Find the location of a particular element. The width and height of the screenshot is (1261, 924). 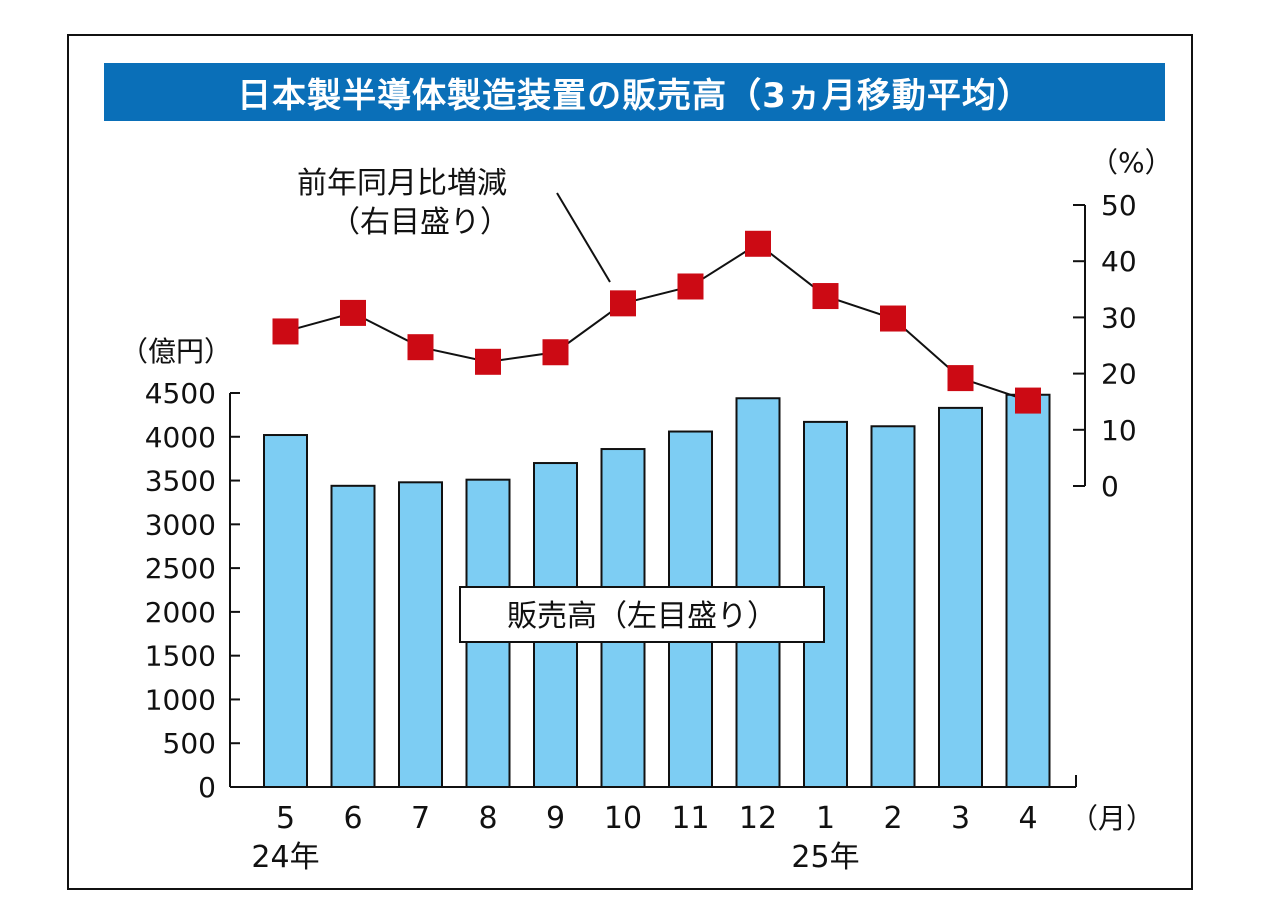

left-tick-label: 4500 is located at coordinates (180, 393).